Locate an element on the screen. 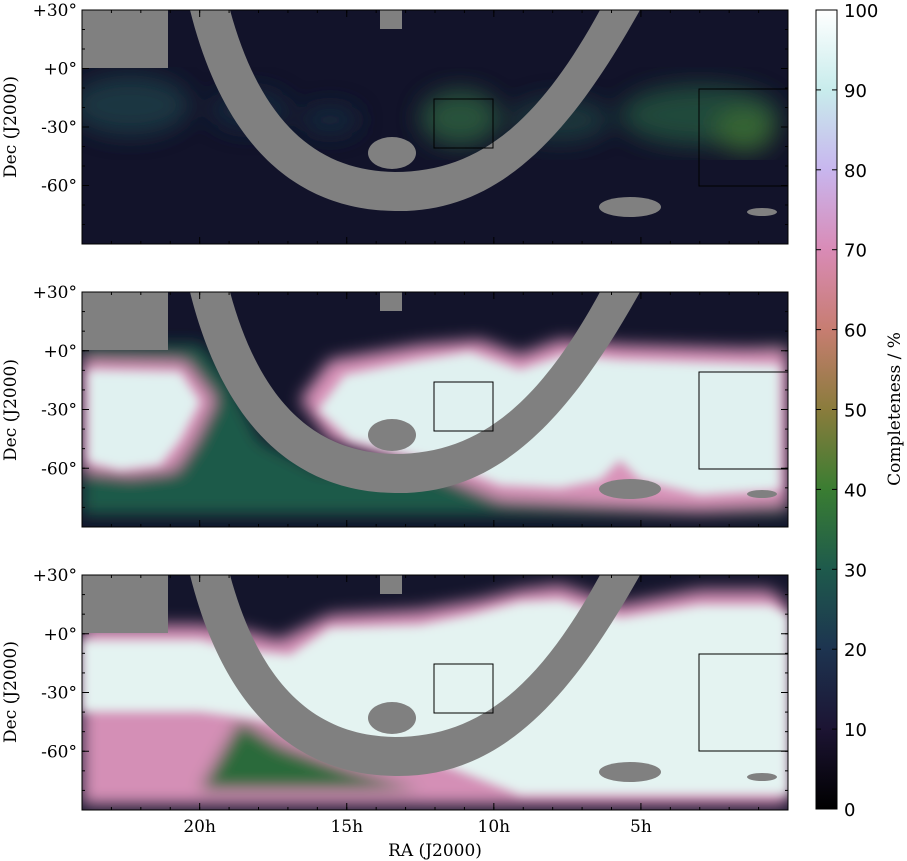 This screenshot has width=907, height=861. x-tick-label: 20h is located at coordinates (199, 827).